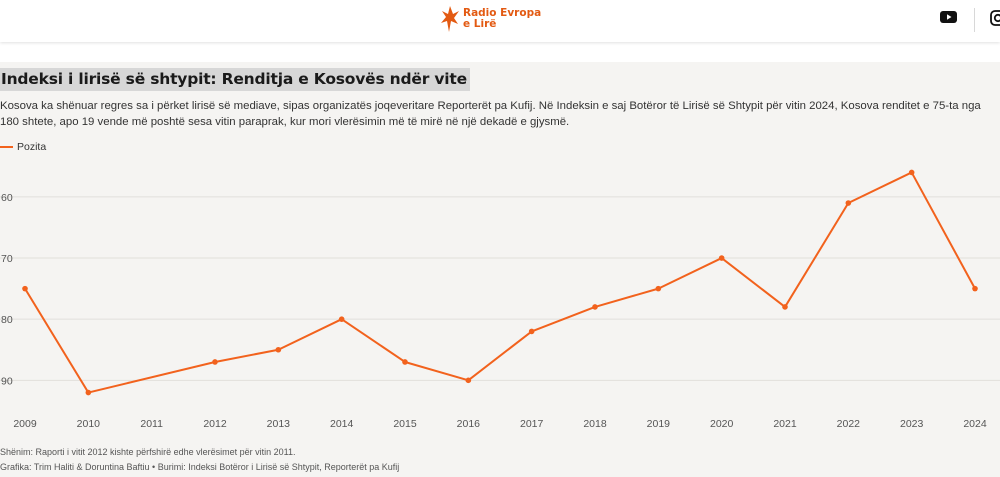 Image resolution: width=1000 pixels, height=477 pixels. Describe the element at coordinates (88, 392) in the screenshot. I see `data-point-2010` at that location.